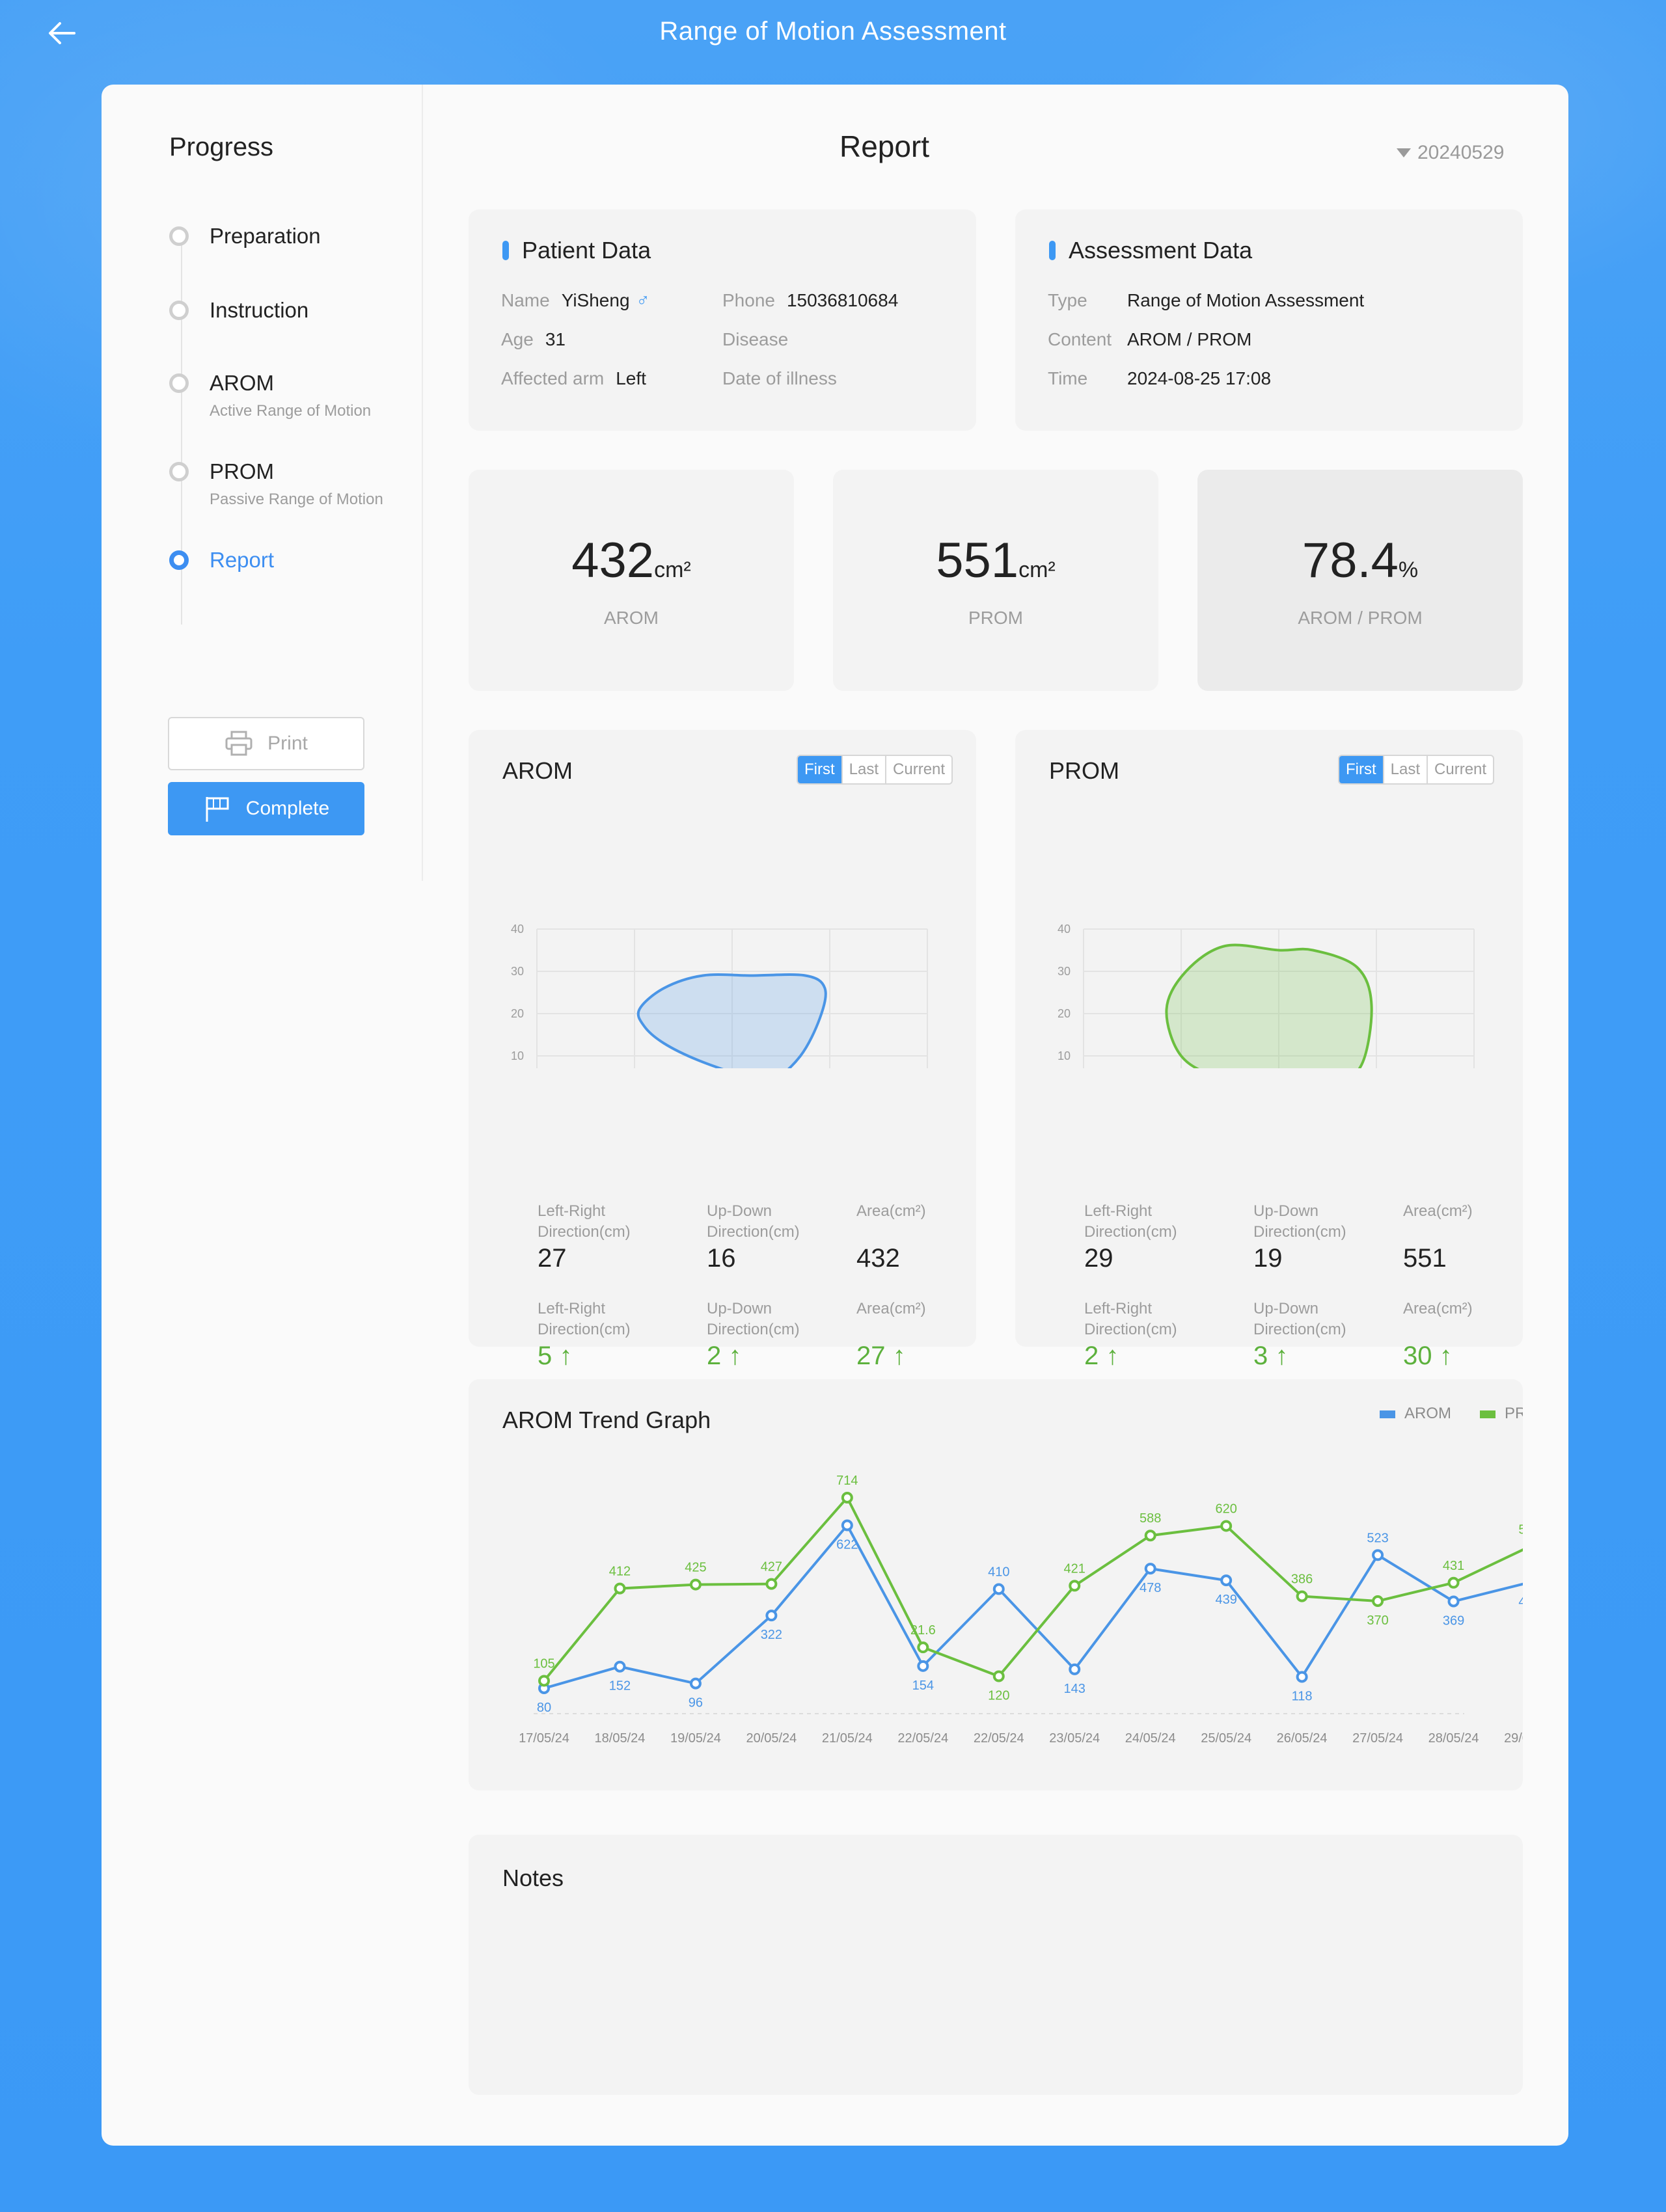 The image size is (1666, 2212). I want to click on y-tick-label: 10, so click(1064, 1055).